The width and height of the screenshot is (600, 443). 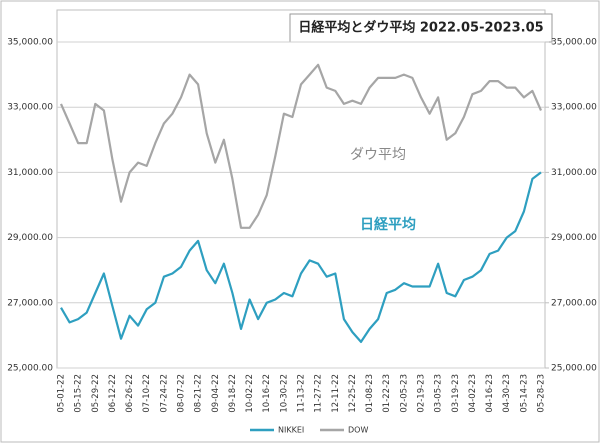 What do you see at coordinates (358, 430) in the screenshot?
I see `legend-label: DOW` at bounding box center [358, 430].